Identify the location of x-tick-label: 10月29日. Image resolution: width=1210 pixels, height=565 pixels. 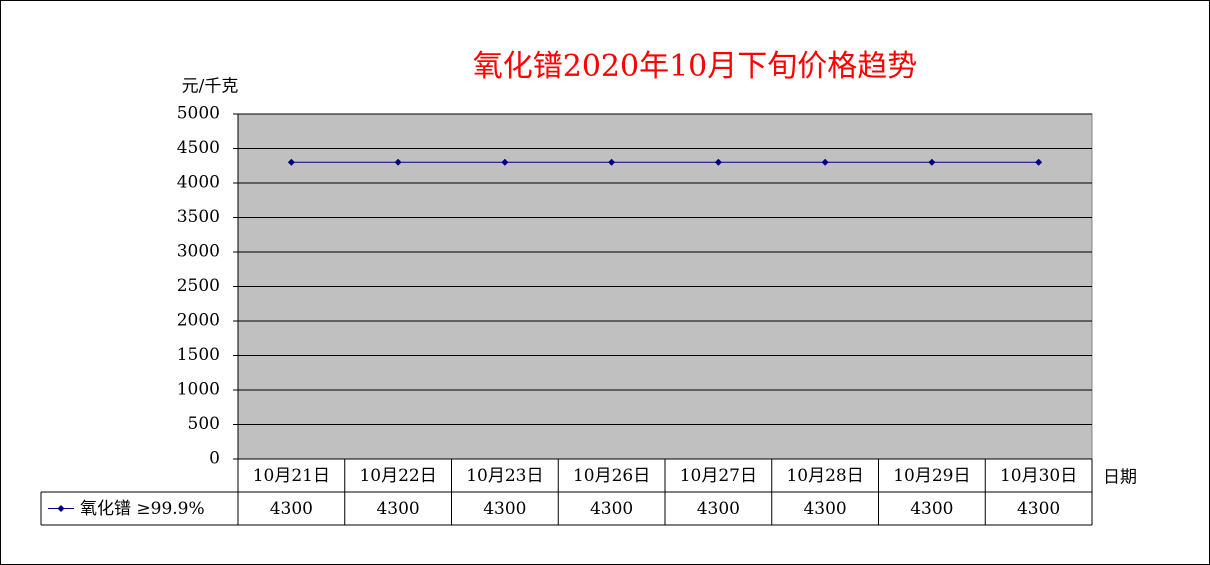
(931, 476).